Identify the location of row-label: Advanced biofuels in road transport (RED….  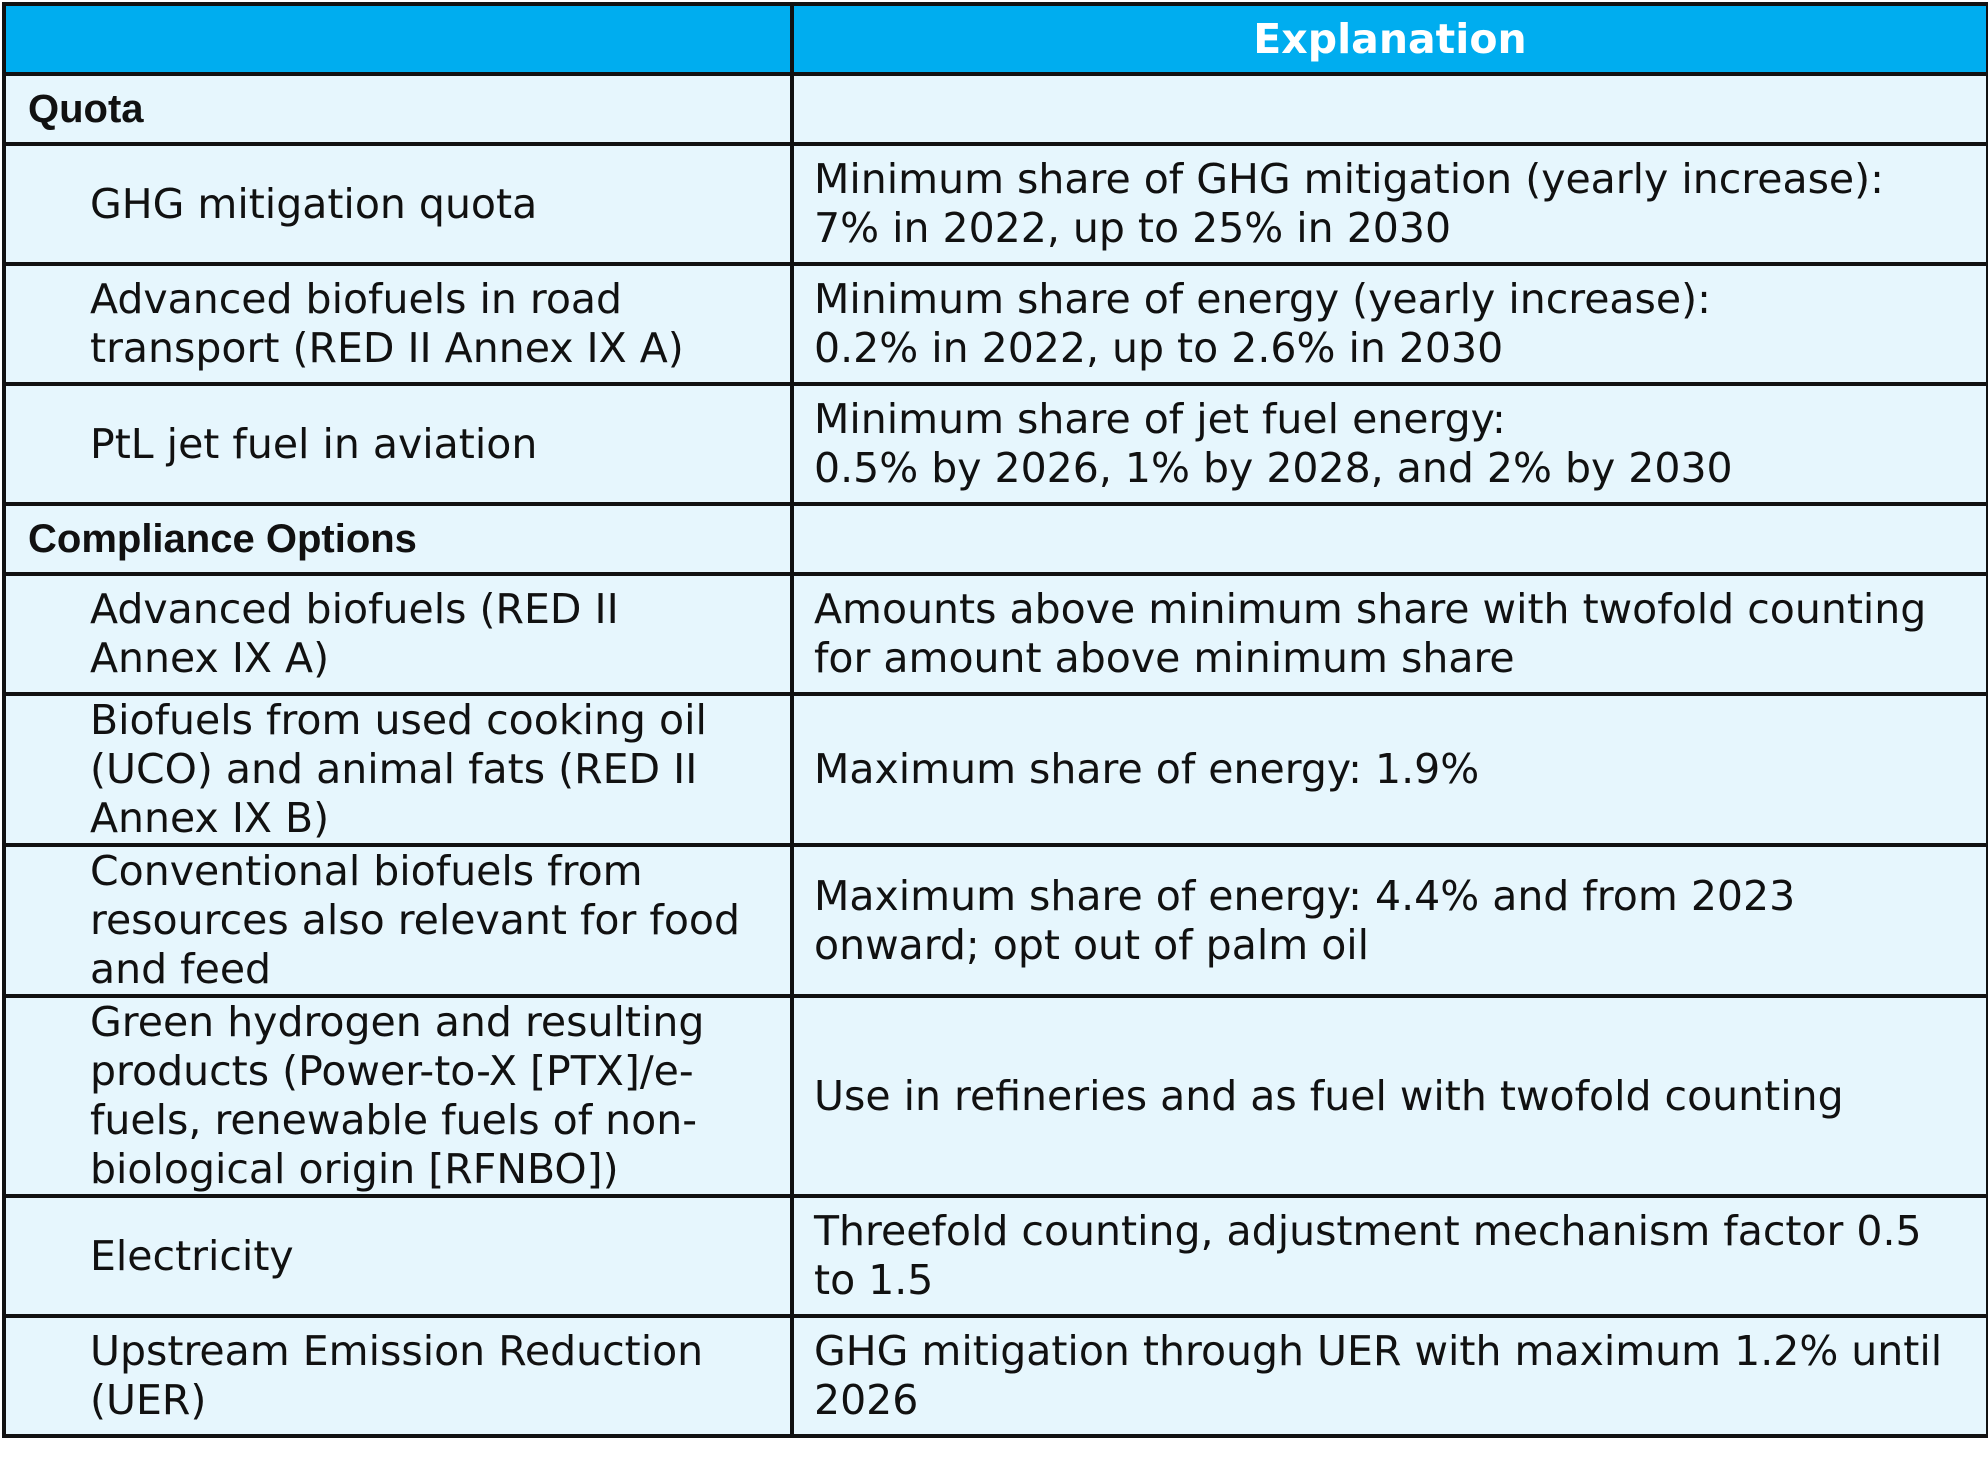
(398, 324).